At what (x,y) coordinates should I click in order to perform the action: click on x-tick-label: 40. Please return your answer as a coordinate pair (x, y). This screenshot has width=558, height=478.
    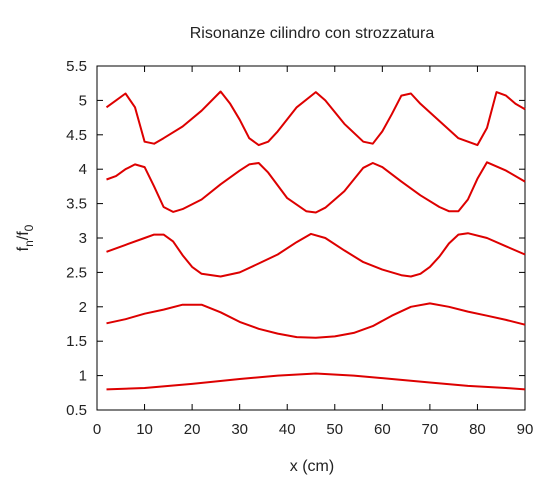
    Looking at the image, I should click on (287, 429).